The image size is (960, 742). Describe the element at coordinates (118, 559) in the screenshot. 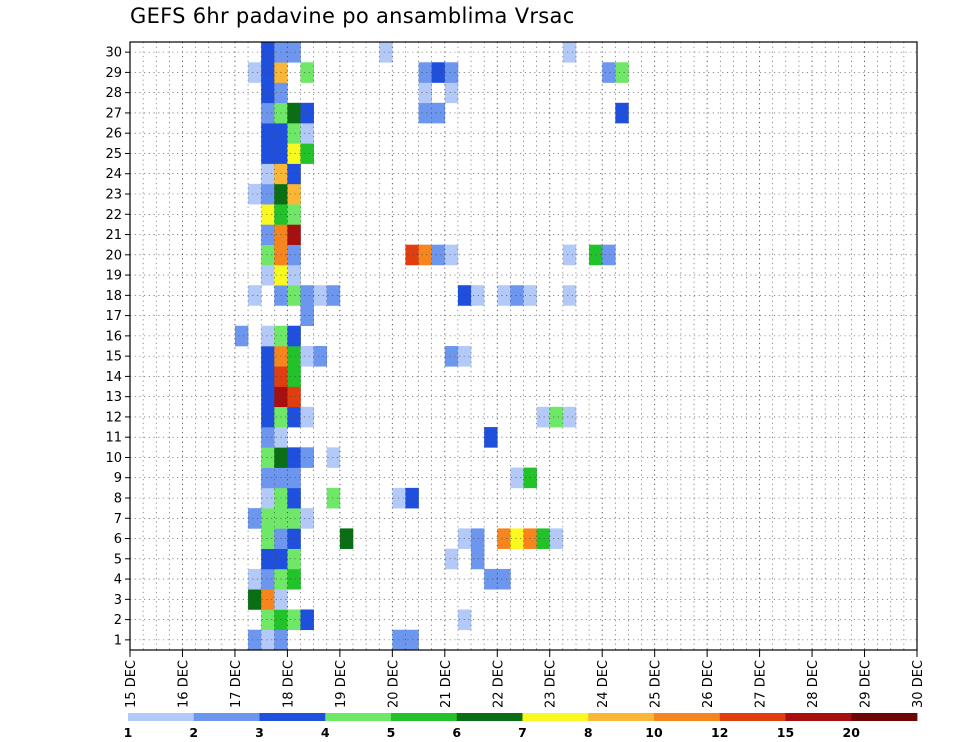

I see `y-tick-label: 5` at that location.